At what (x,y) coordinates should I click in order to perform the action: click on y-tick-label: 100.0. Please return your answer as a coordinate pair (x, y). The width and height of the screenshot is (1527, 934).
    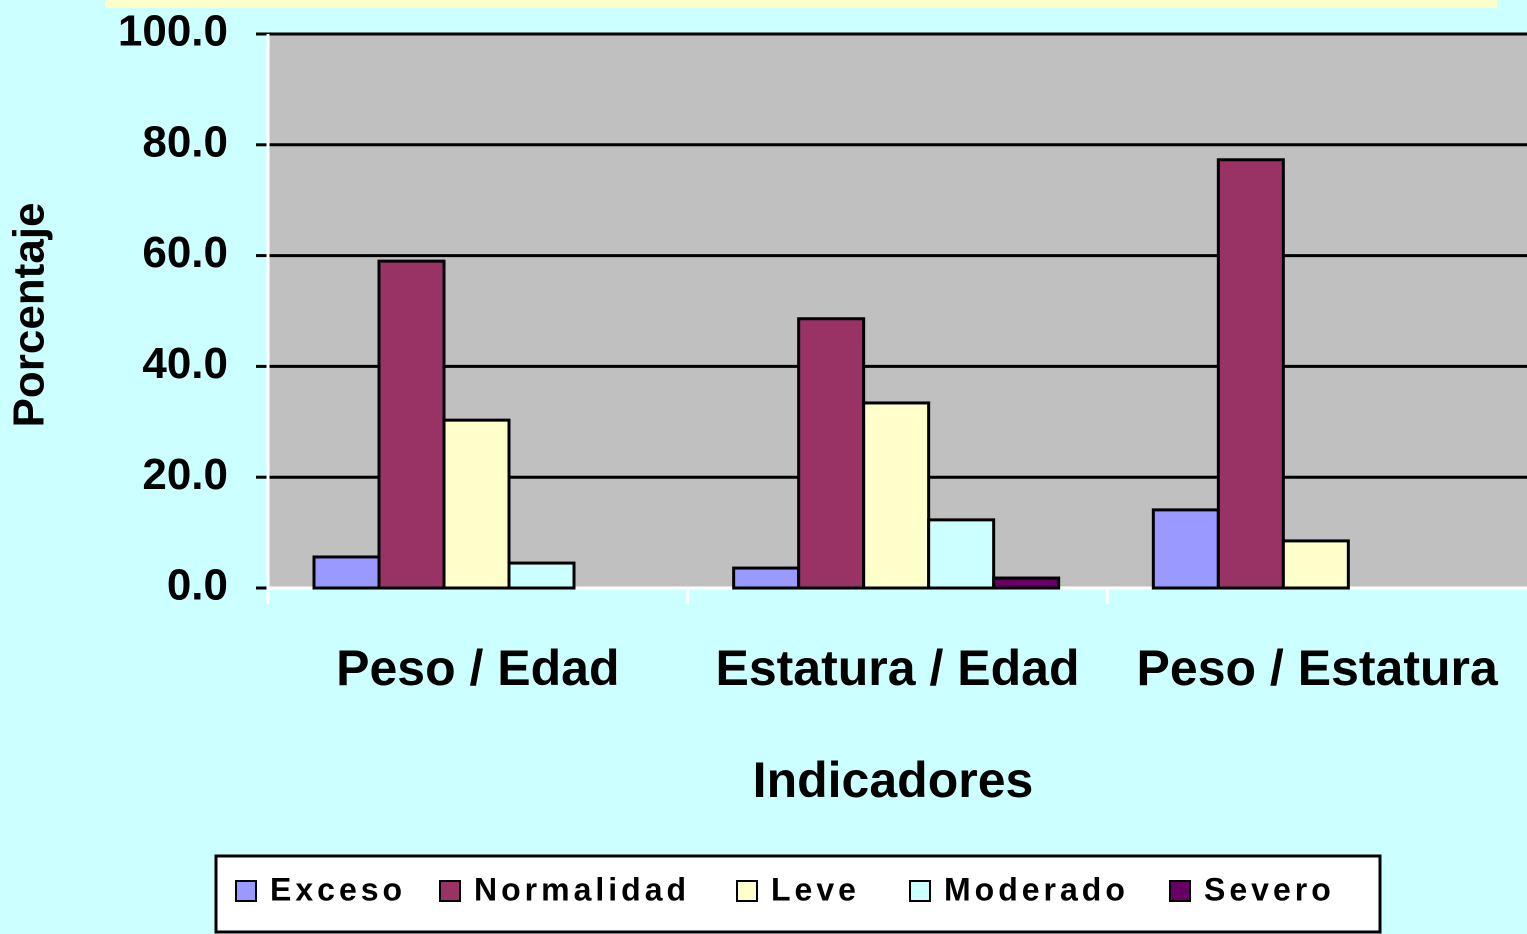
    Looking at the image, I should click on (173, 31).